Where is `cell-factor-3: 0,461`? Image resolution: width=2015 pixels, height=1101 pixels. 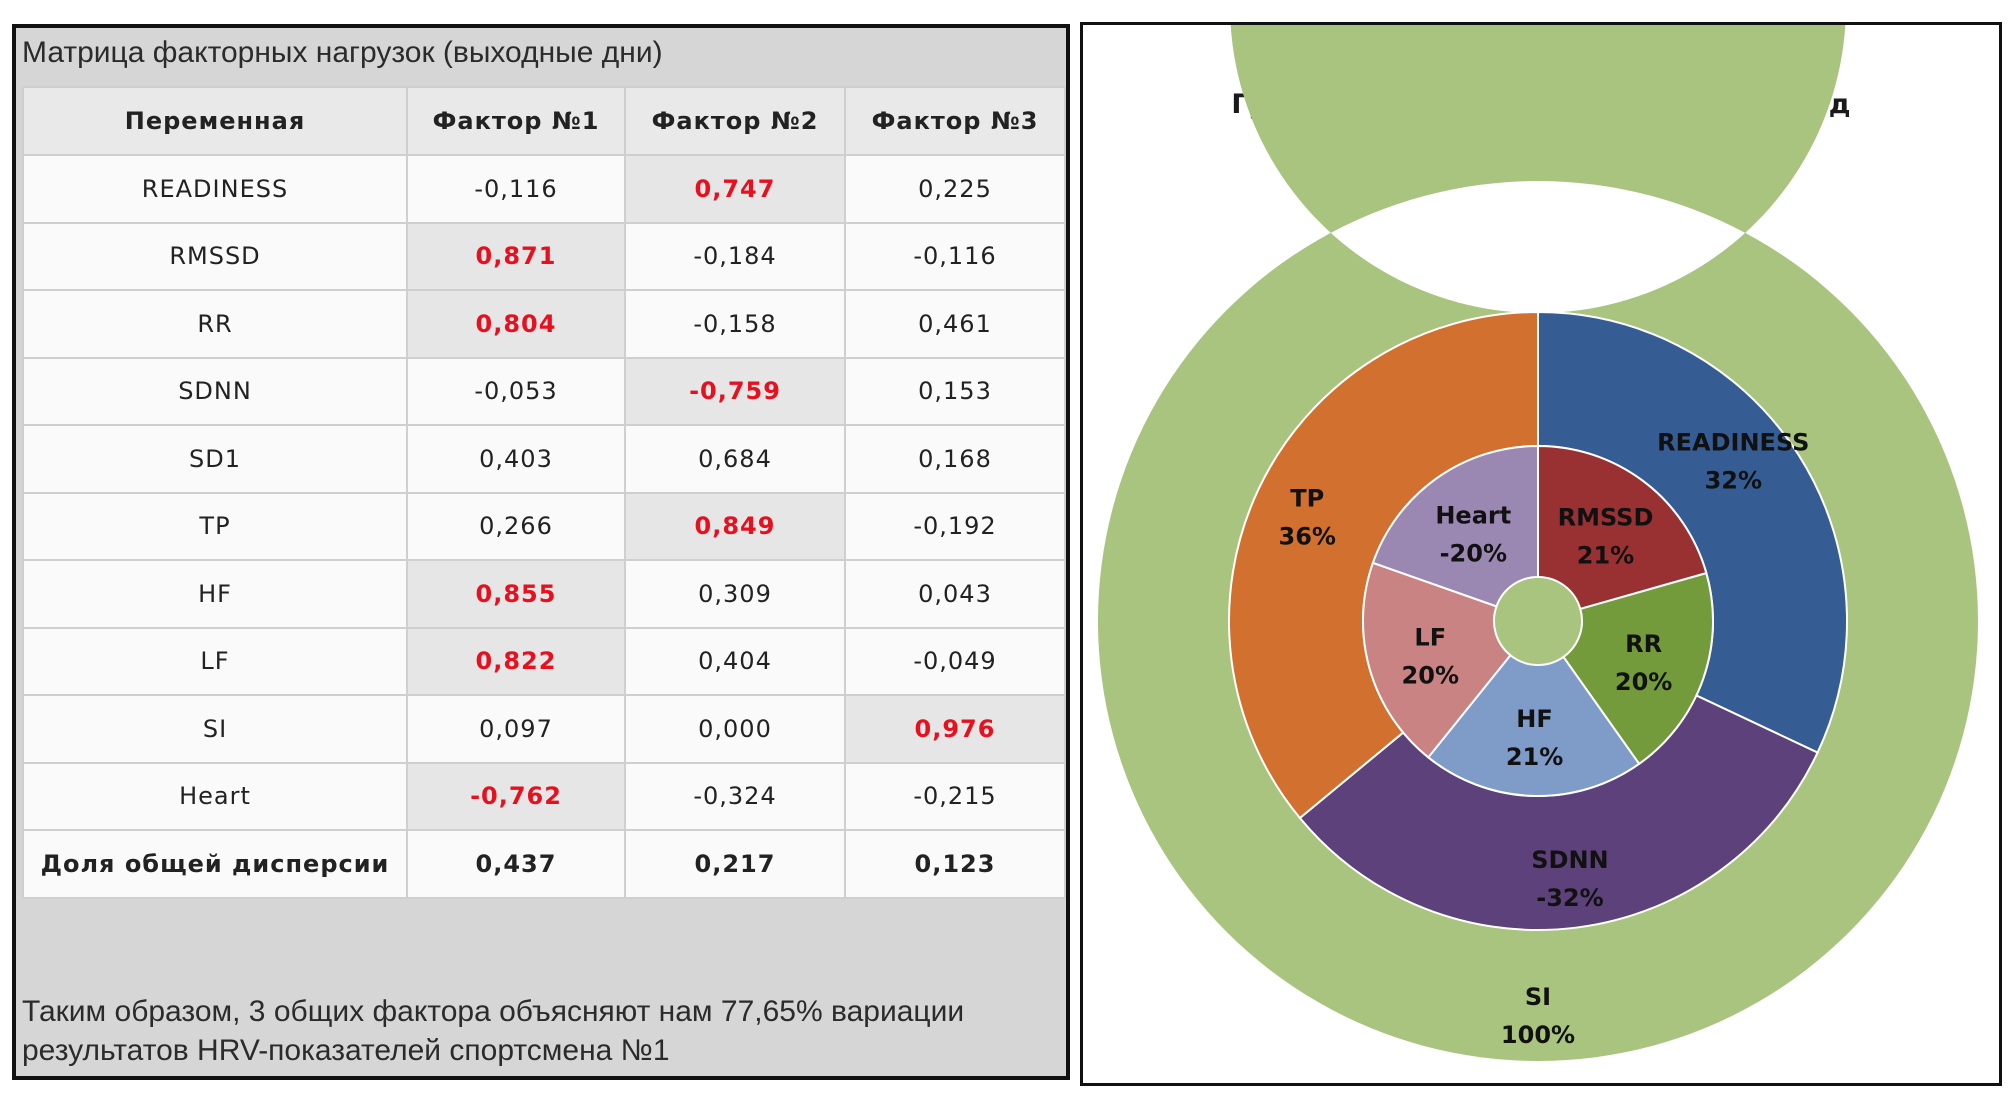 cell-factor-3: 0,461 is located at coordinates (955, 324).